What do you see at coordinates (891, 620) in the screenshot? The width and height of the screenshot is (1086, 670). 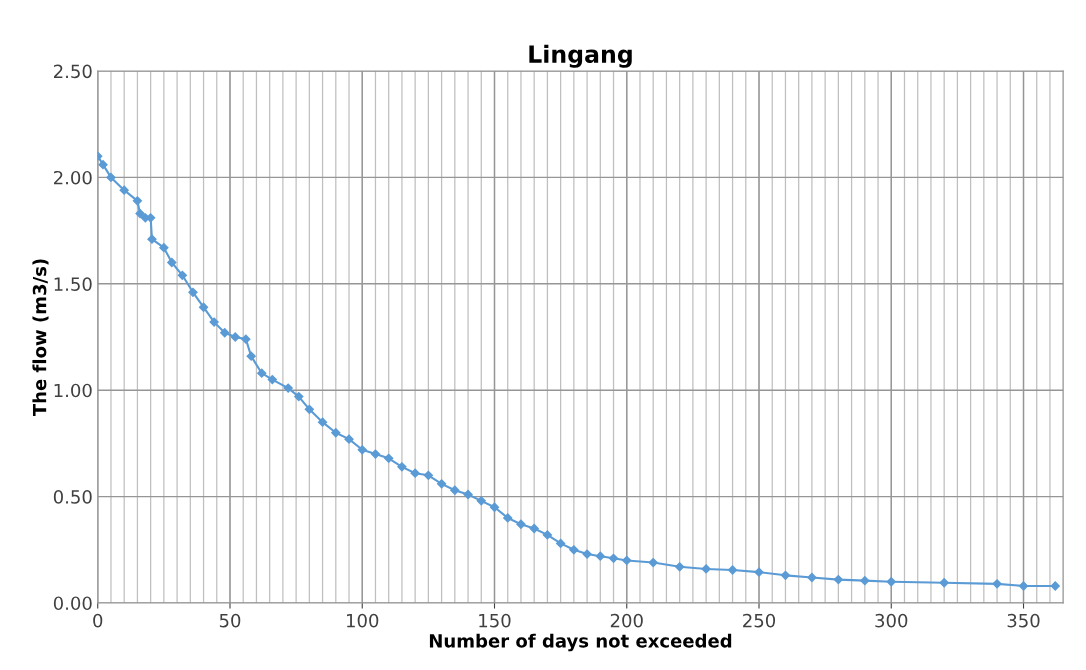 I see `x-tick-label: 300` at bounding box center [891, 620].